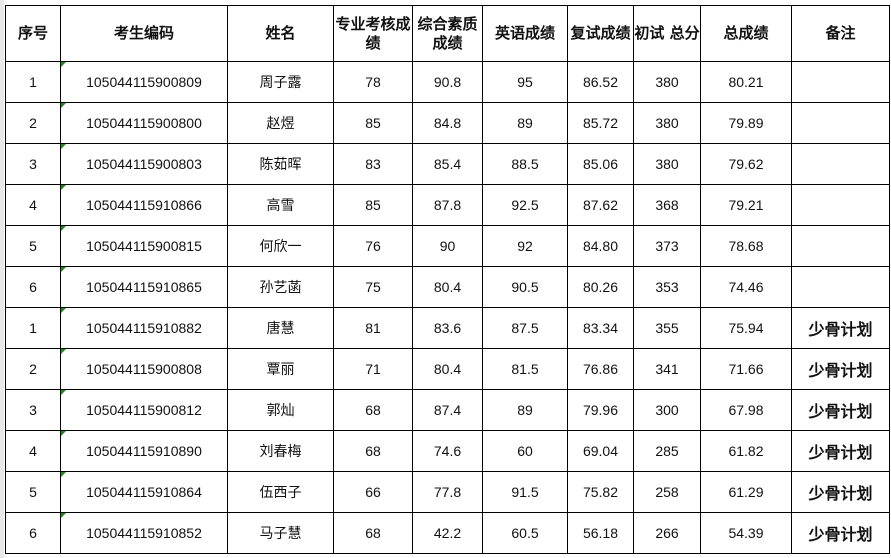 The width and height of the screenshot is (891, 558). What do you see at coordinates (600, 82) in the screenshot?
I see `cell-retest: 86.52` at bounding box center [600, 82].